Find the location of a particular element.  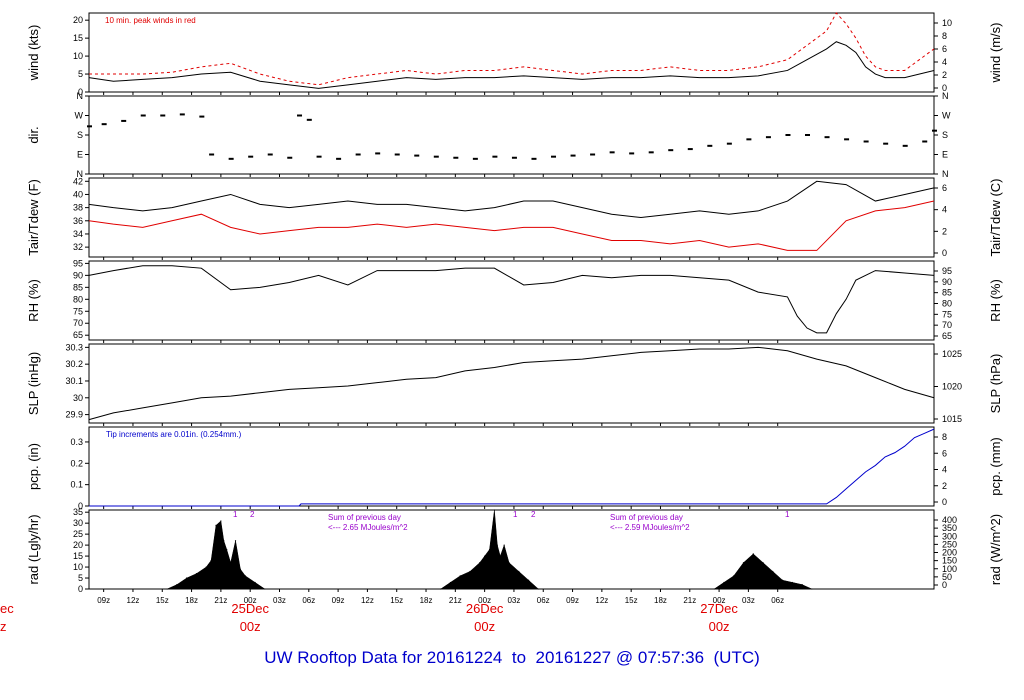

panel-title: 10 min. peak winds in red is located at coordinates (150, 20).